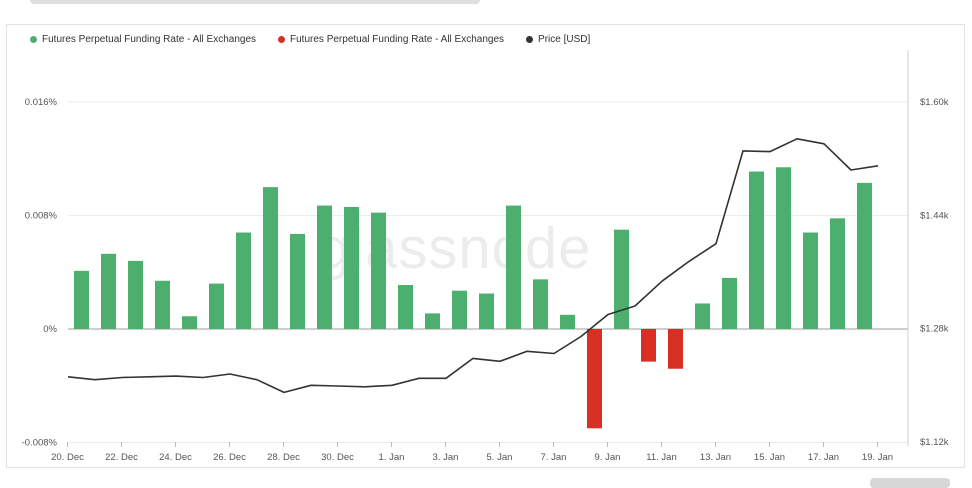 Image resolution: width=972 pixels, height=488 pixels. Describe the element at coordinates (564, 39) in the screenshot. I see `legend-label: Price [USD]` at that location.